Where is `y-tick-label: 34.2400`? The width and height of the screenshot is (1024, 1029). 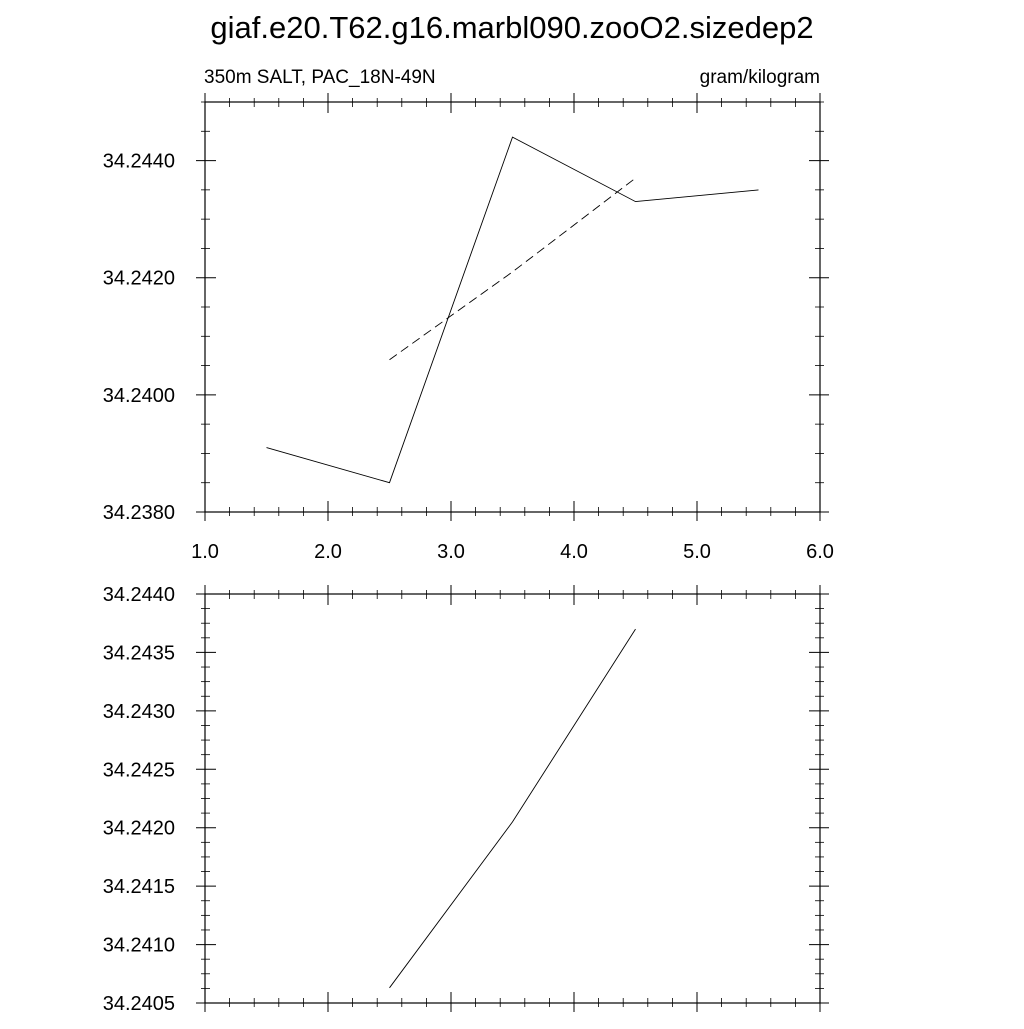 y-tick-label: 34.2400 is located at coordinates (139, 396).